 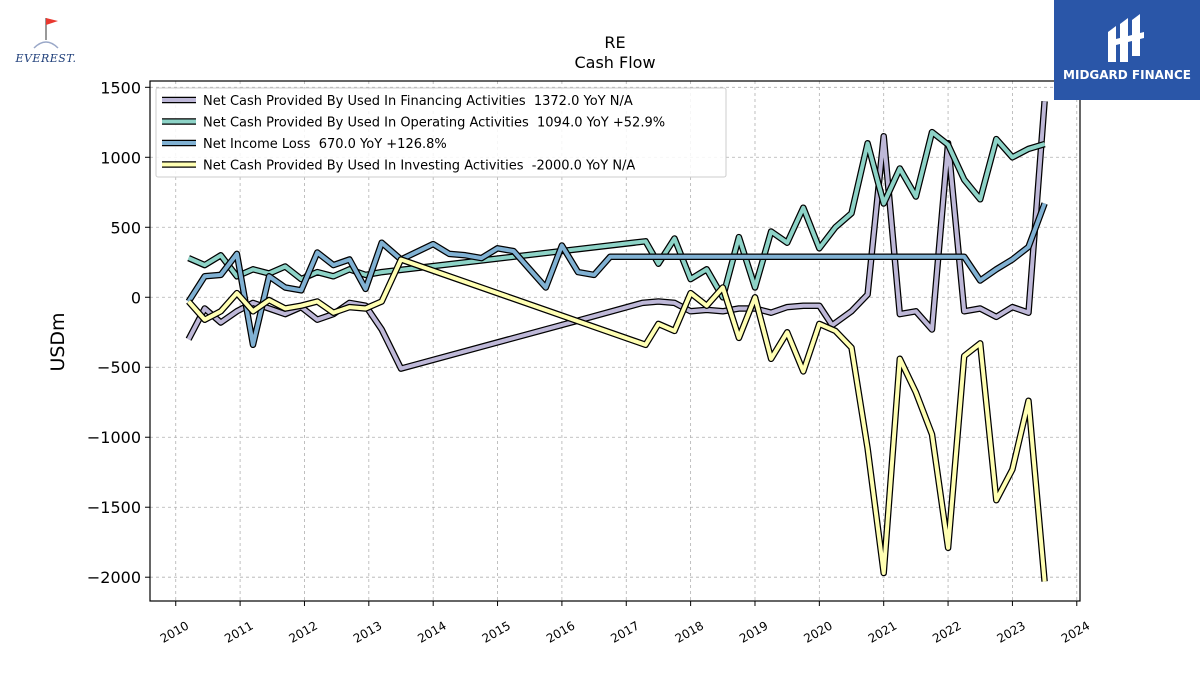 What do you see at coordinates (560, 631) in the screenshot?
I see `x-tick-label: 2016` at bounding box center [560, 631].